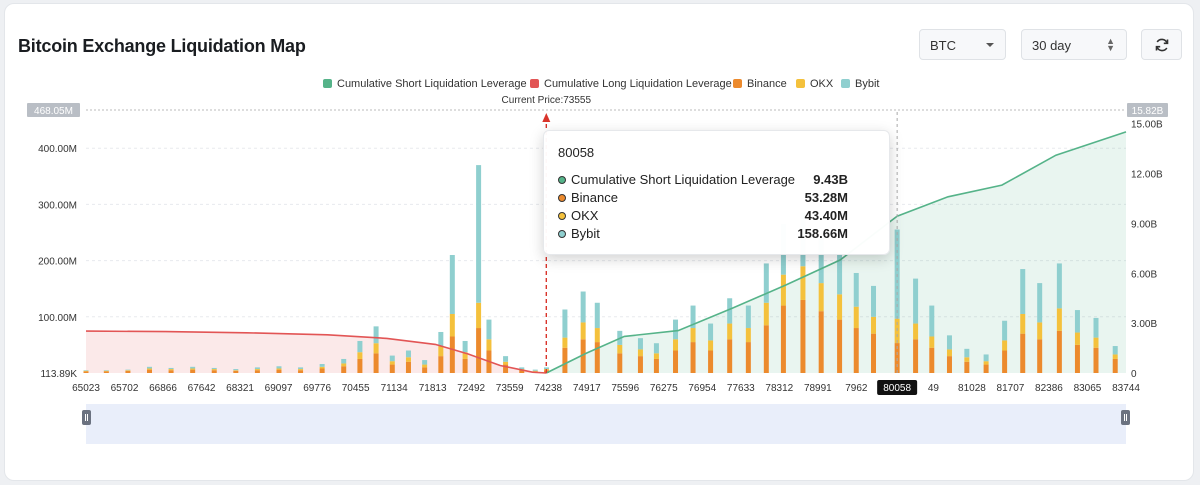 The image size is (1200, 485). Describe the element at coordinates (425, 84) in the screenshot. I see `legend-item-short: Cumulative Short Liquidation Leverage` at that location.